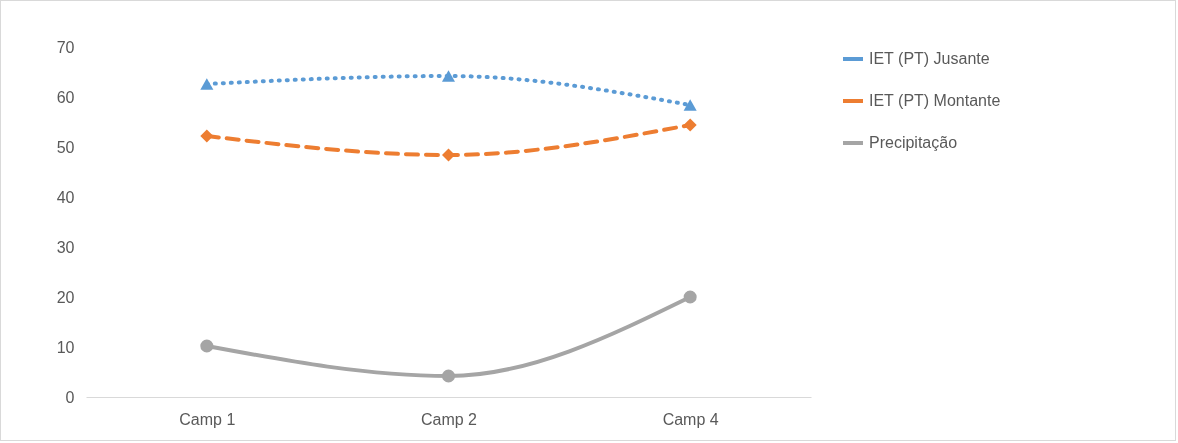 This screenshot has width=1178, height=443. I want to click on x-tick-label: Camp 2, so click(449, 419).